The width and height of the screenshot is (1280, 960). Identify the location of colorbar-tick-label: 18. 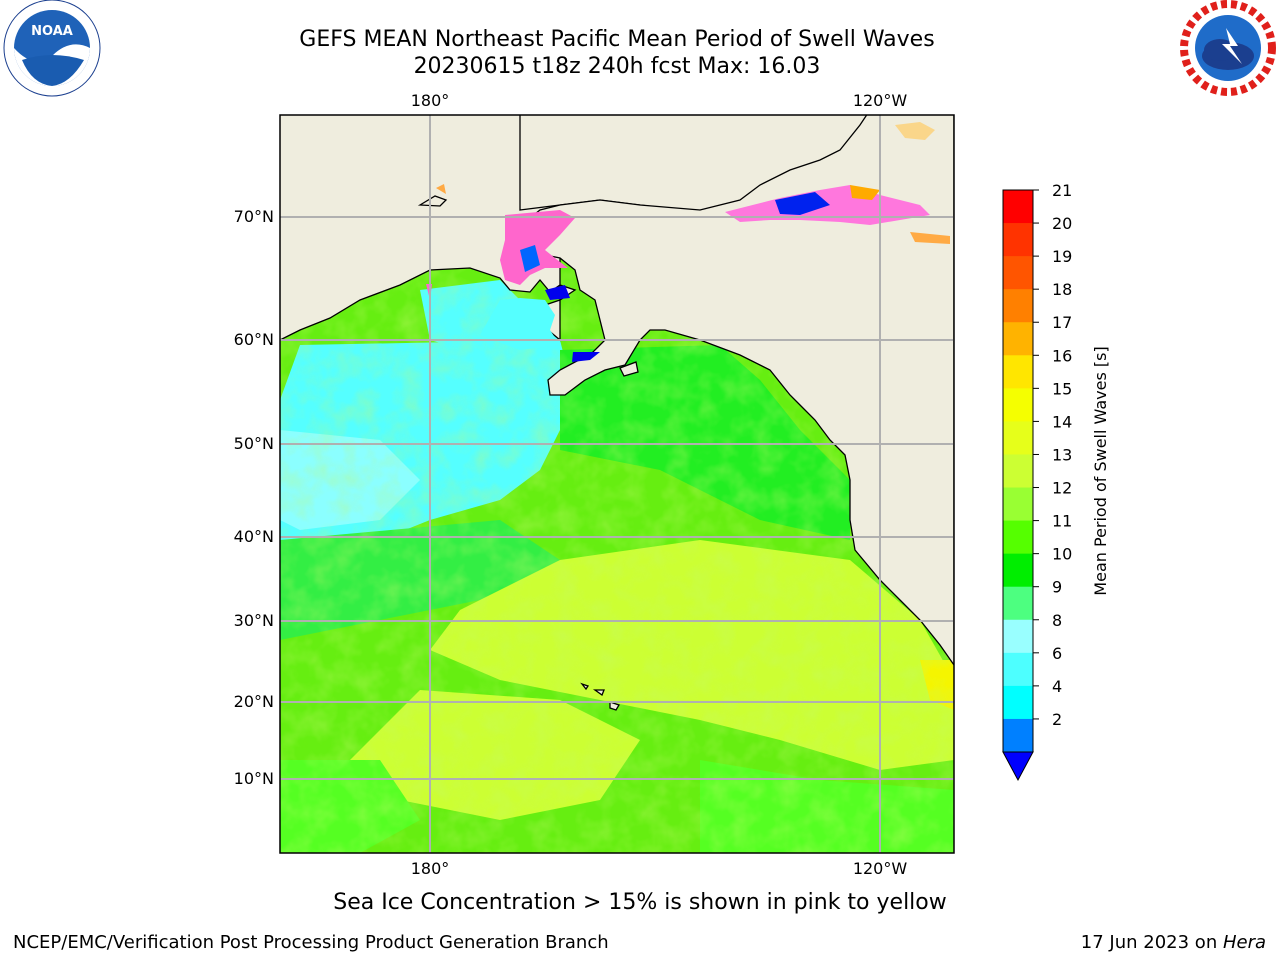
(1062, 289).